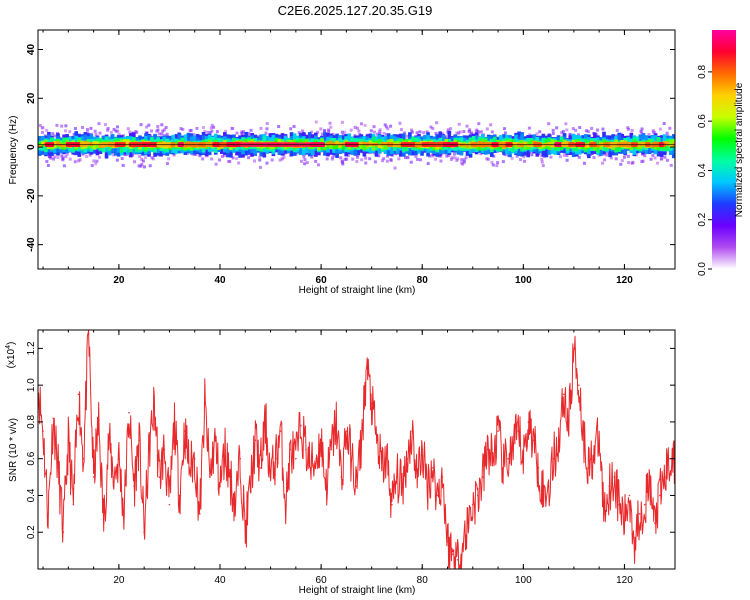 Image resolution: width=750 pixels, height=600 pixels. I want to click on snr-y-tick-label: 0.6, so click(31, 458).